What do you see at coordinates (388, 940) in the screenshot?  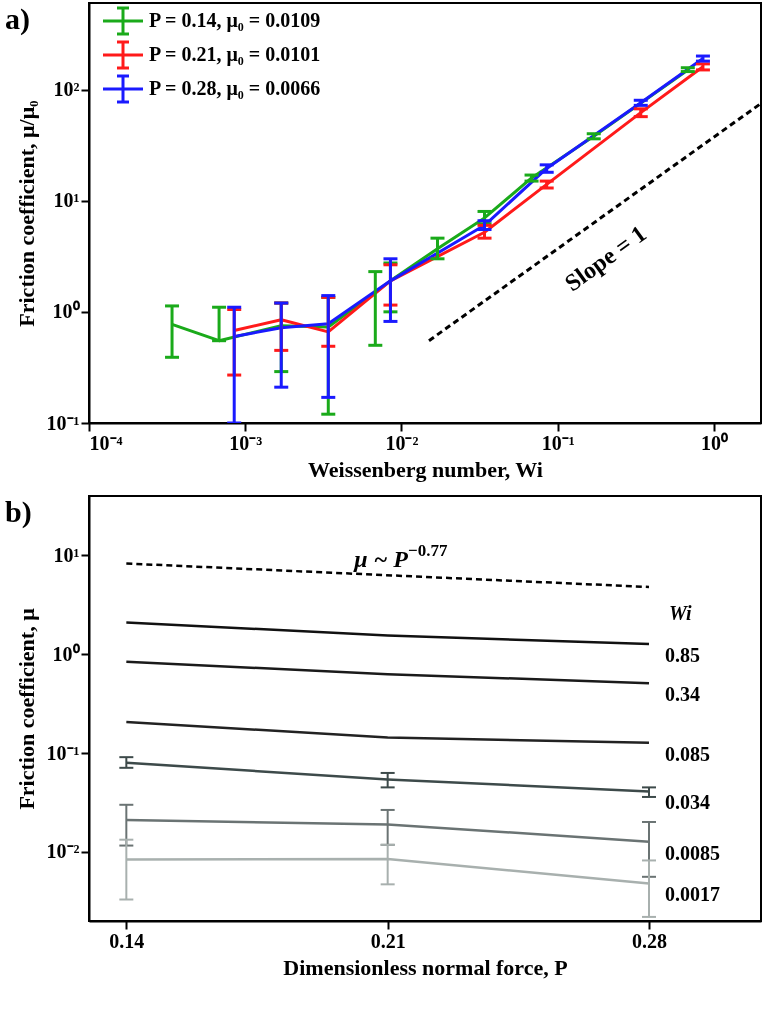 I see `x-tick-label: 0.21` at bounding box center [388, 940].